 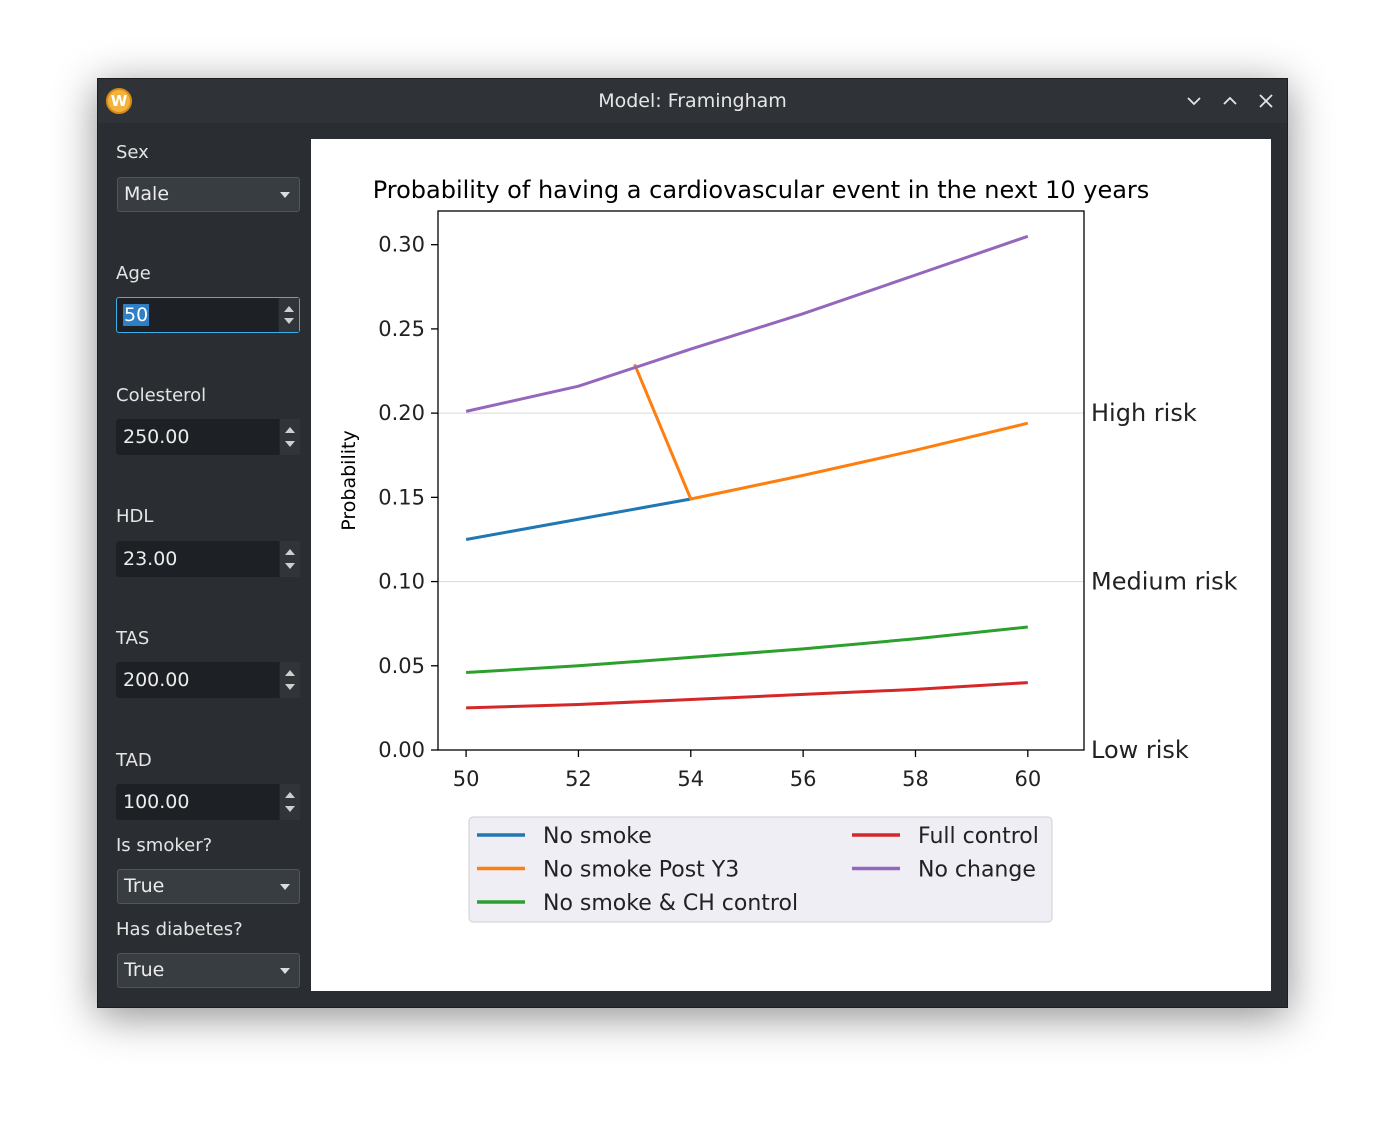 What do you see at coordinates (1027, 779) in the screenshot?
I see `x-tick-label: 60` at bounding box center [1027, 779].